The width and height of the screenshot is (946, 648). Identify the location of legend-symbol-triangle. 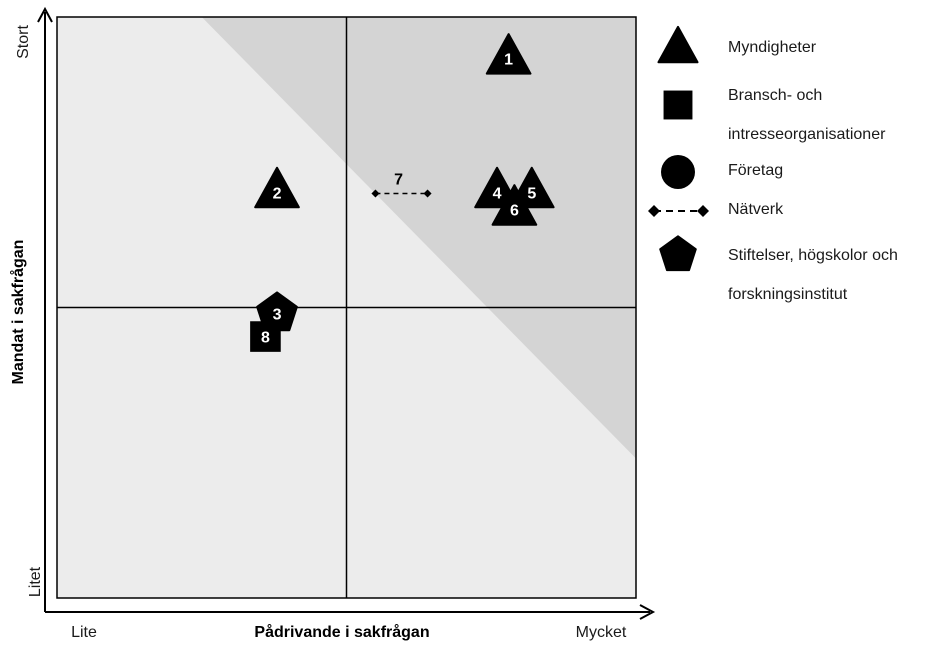
(678, 44).